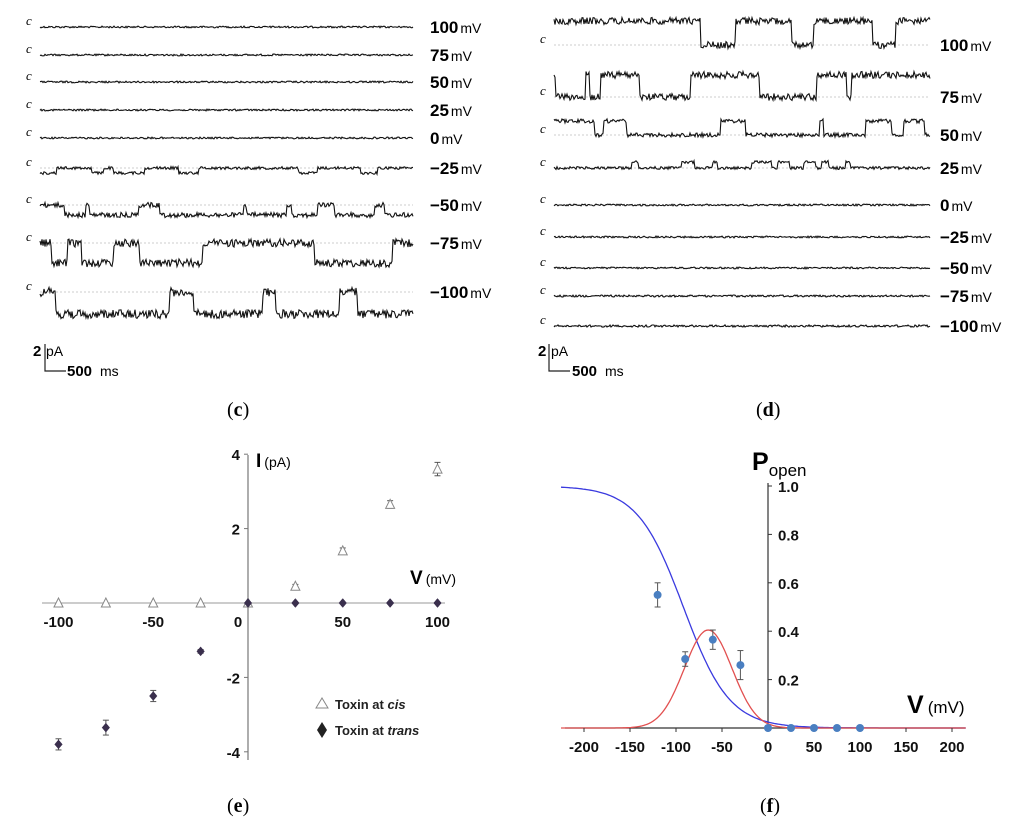 The width and height of the screenshot is (1024, 825). Describe the element at coordinates (905, 747) in the screenshot. I see `f-x-tick-label: 150` at that location.